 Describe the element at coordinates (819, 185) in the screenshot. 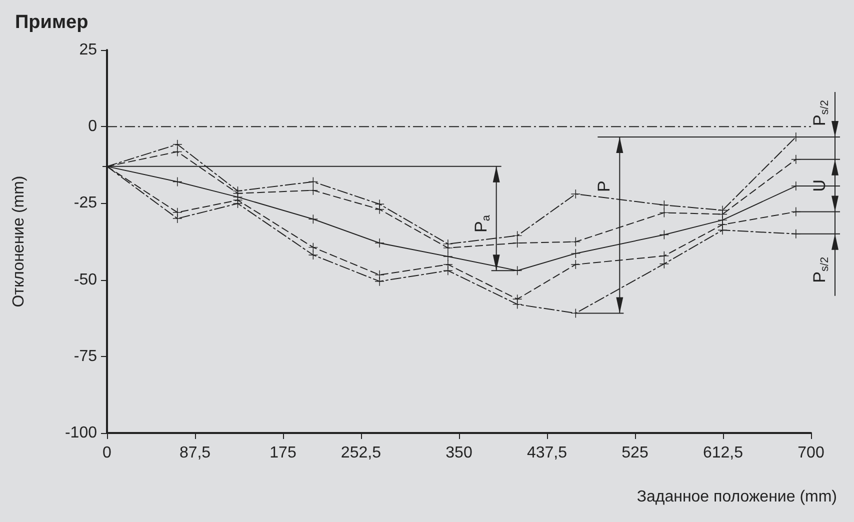

I see `annotation: U` at that location.